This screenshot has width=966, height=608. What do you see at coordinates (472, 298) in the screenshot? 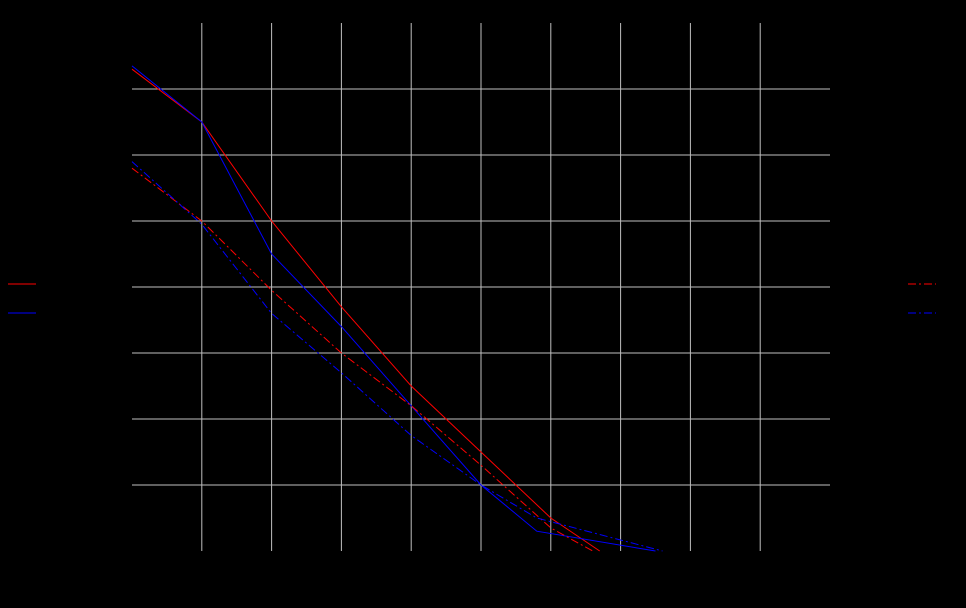
I see `legend` at bounding box center [472, 298].